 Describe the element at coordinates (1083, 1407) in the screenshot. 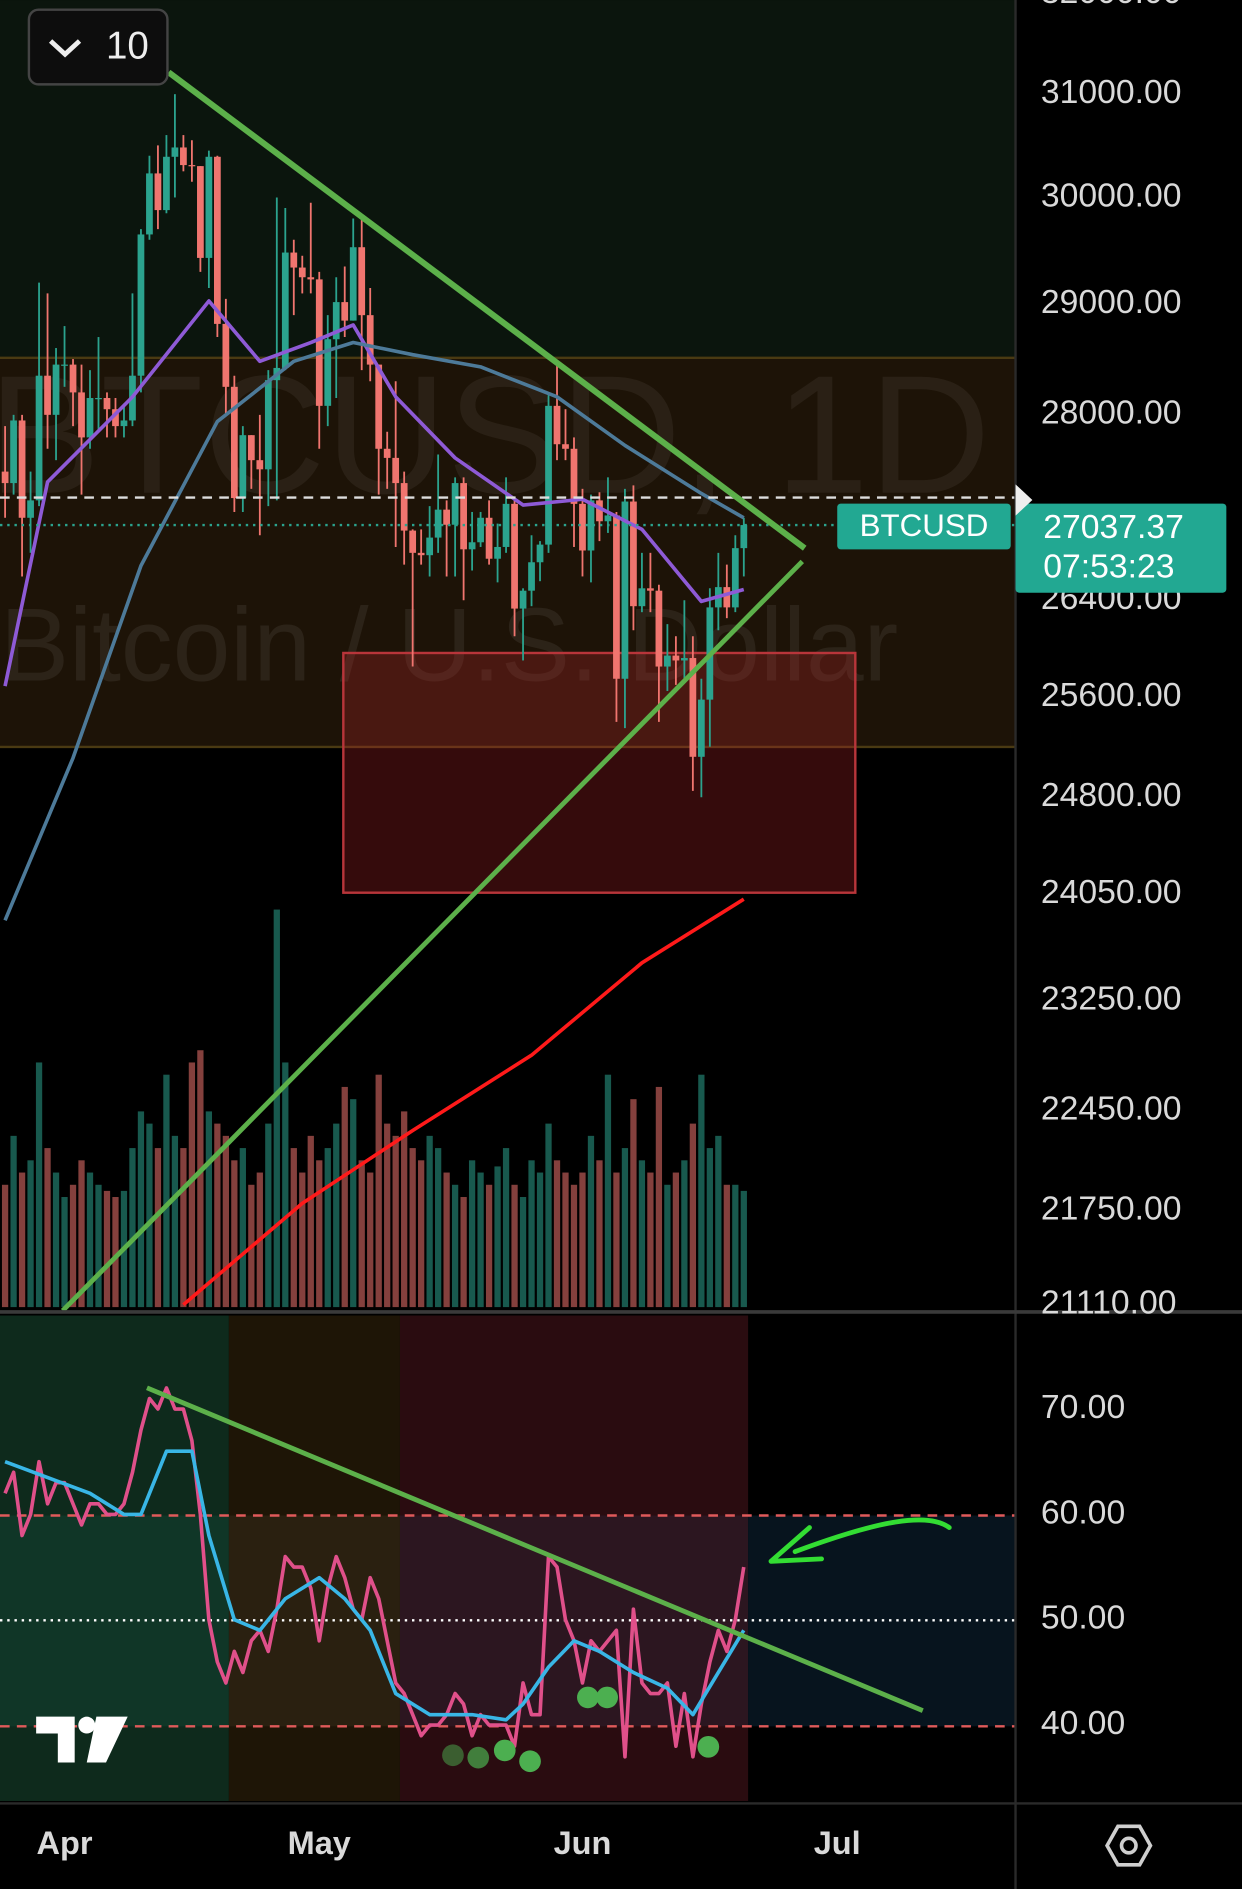

I see `y-tick-label: 70.00` at that location.